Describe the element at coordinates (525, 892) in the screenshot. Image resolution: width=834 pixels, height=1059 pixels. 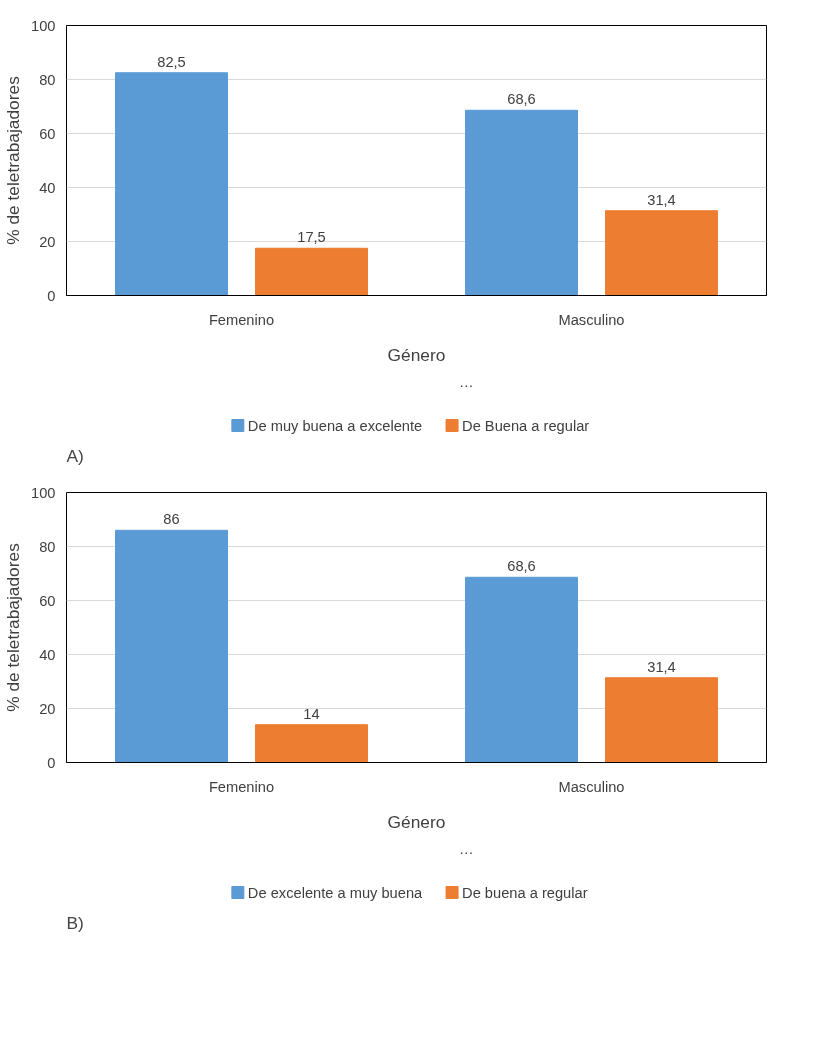
I see `legend-label: De buena a regular` at that location.